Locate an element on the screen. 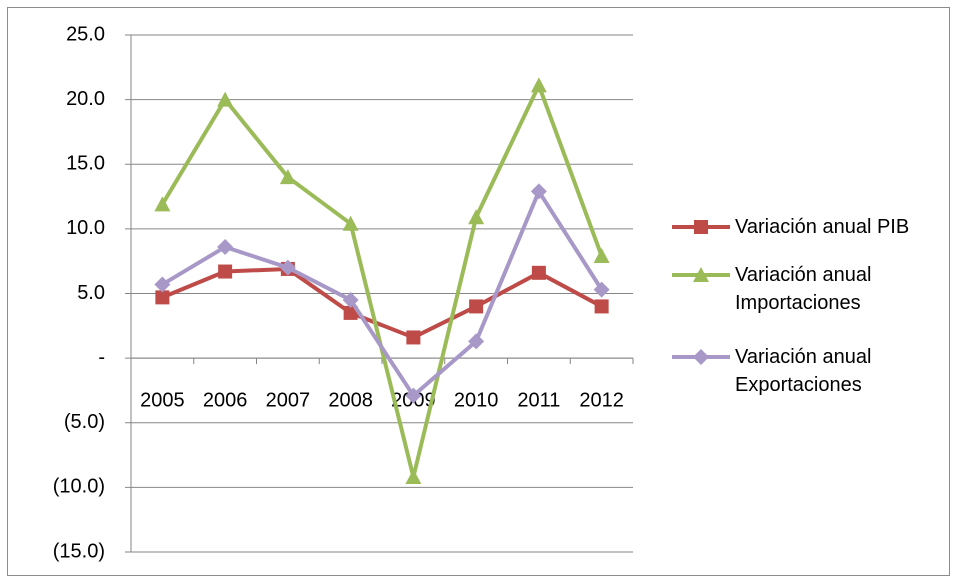 The height and width of the screenshot is (582, 959). y-tick-label: 25.0 is located at coordinates (85, 34).